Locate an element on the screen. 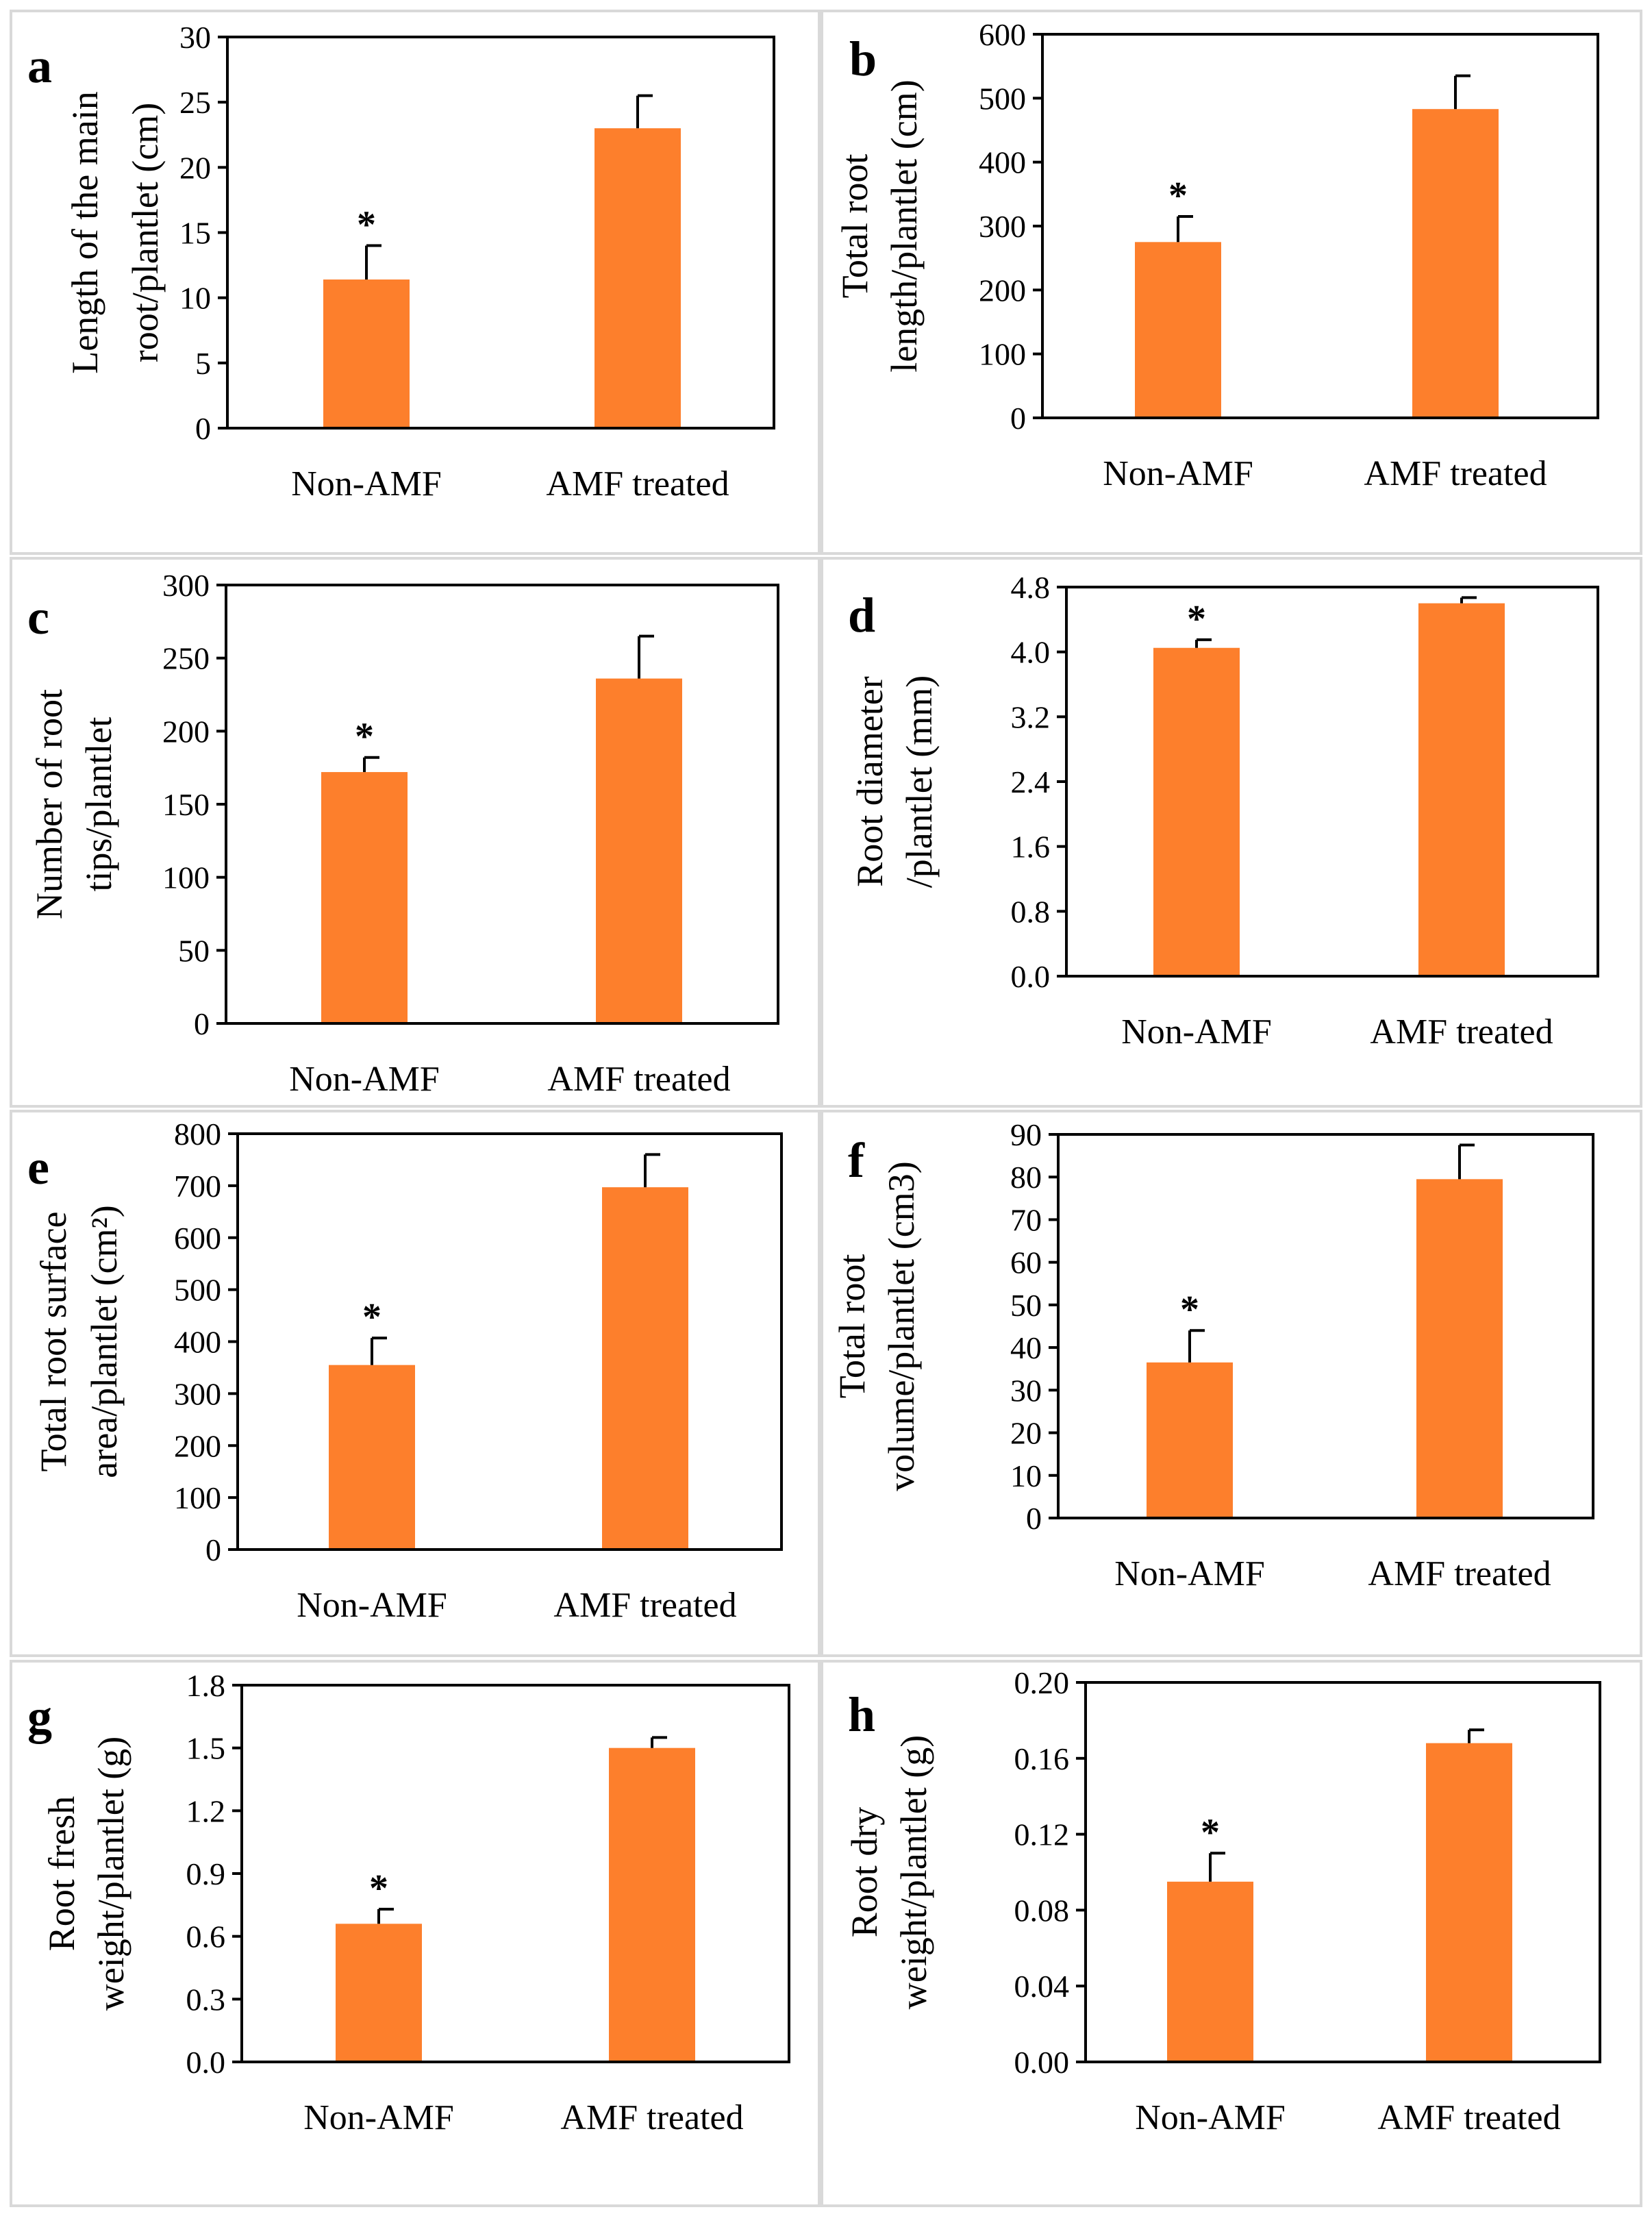 This screenshot has height=2214, width=1652. significance-mark-d-1: * is located at coordinates (1196, 619).